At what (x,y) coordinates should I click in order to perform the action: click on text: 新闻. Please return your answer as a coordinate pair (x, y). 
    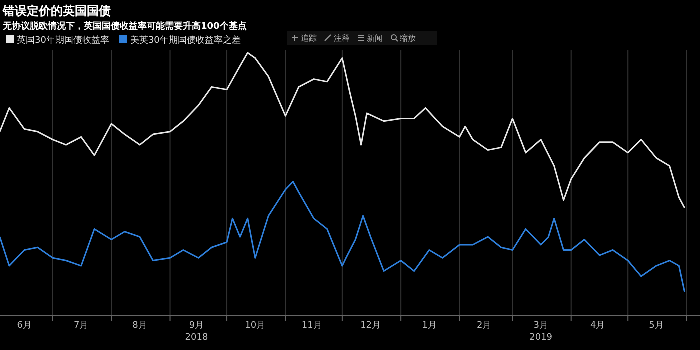
    Looking at the image, I should click on (375, 38).